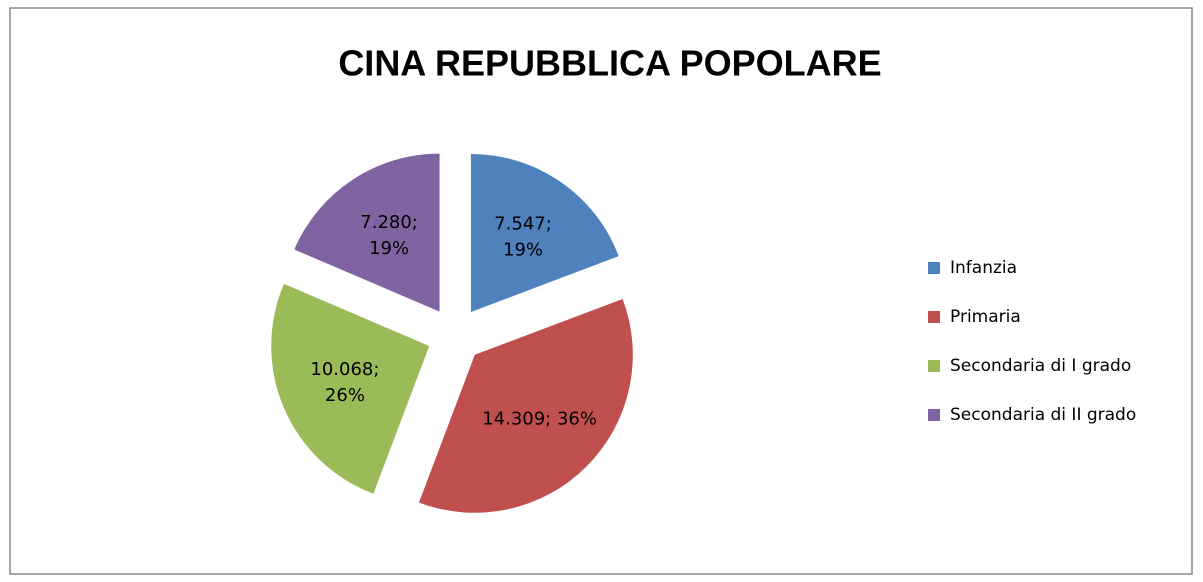 The image size is (1203, 582). What do you see at coordinates (1040, 366) in the screenshot?
I see `legend-label: Secondaria di I grado` at bounding box center [1040, 366].